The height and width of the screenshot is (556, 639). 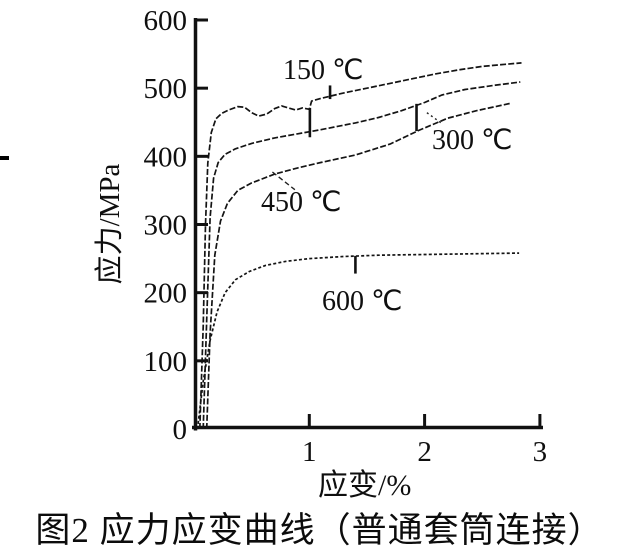 I want to click on y-tick-label: 400, so click(x=166, y=157).